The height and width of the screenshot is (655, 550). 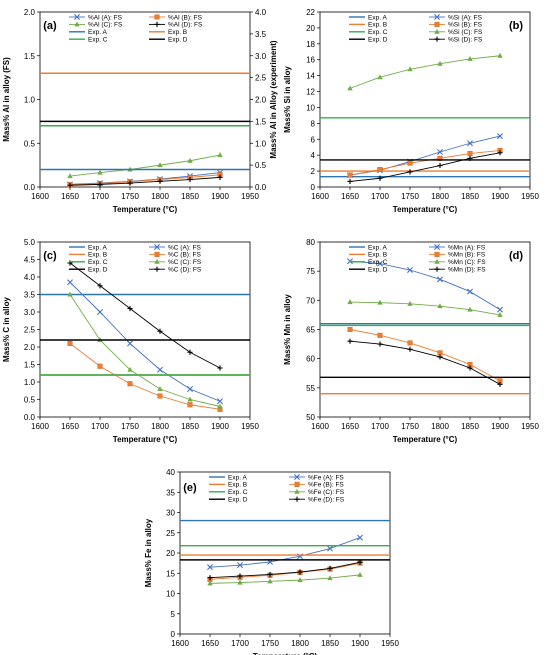 What do you see at coordinates (238, 500) in the screenshot?
I see `legend-label: Exp. D` at bounding box center [238, 500].